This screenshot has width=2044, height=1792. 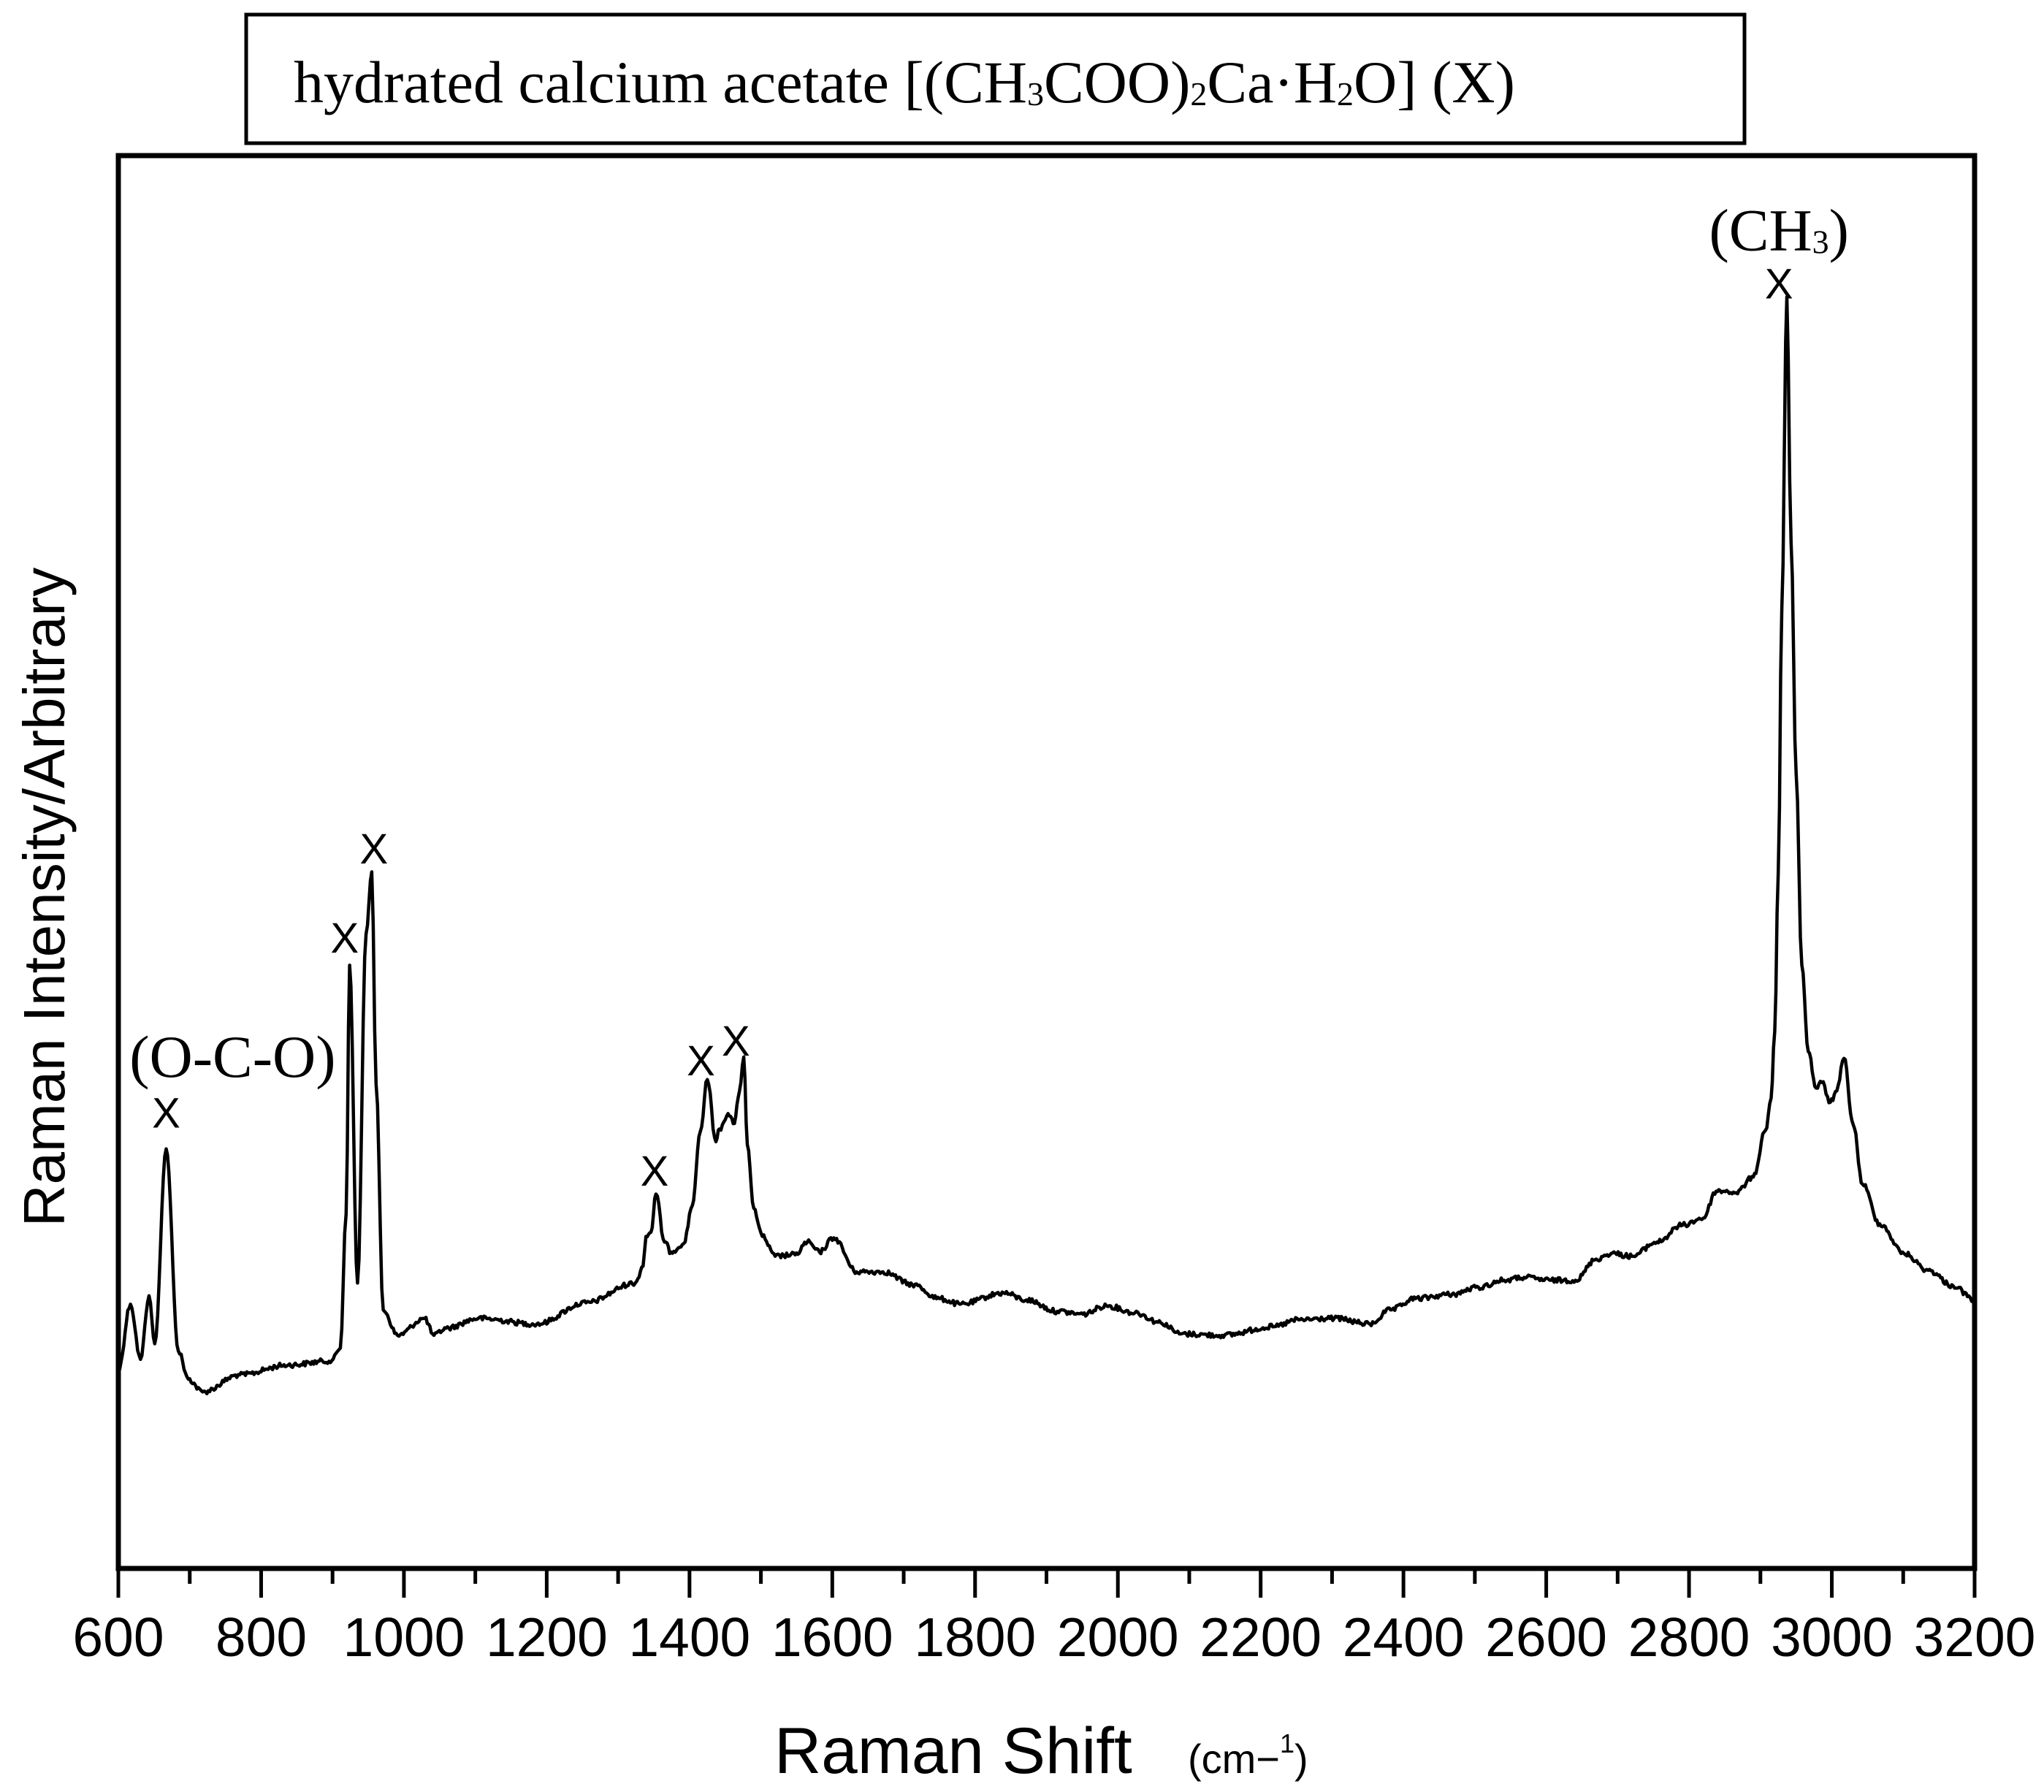 I want to click on x-tick-label: 3200, so click(x=1975, y=1637).